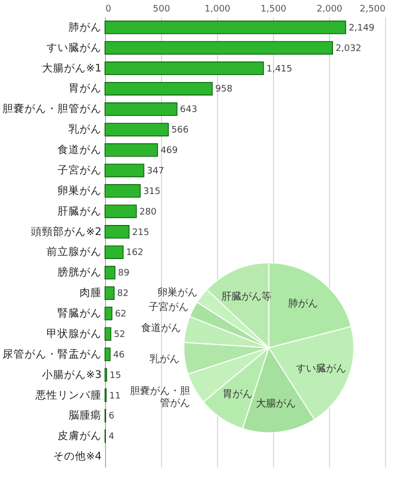  What do you see at coordinates (74, 251) in the screenshot?
I see `y-tick-label: 前立腺がん` at bounding box center [74, 251].